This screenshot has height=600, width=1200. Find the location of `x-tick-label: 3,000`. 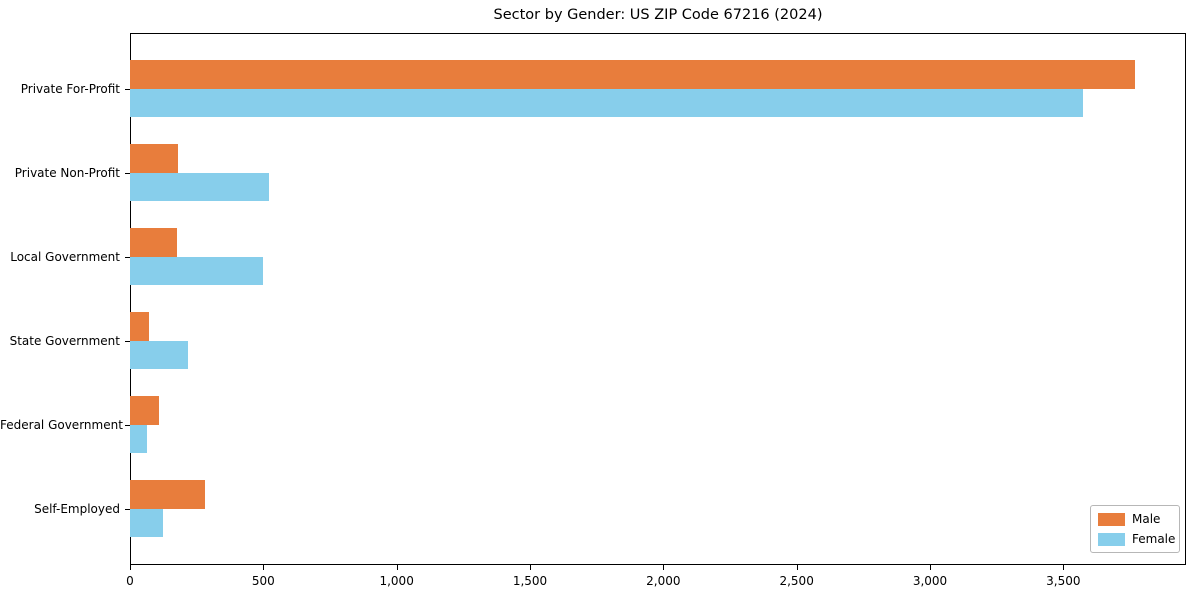

x-tick-label: 3,000 is located at coordinates (930, 581).